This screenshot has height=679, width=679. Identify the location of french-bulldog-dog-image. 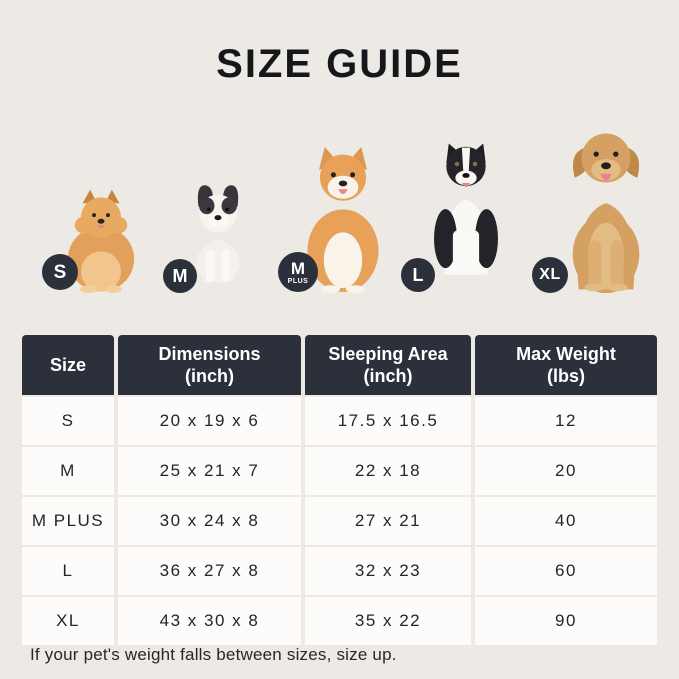
(218, 231).